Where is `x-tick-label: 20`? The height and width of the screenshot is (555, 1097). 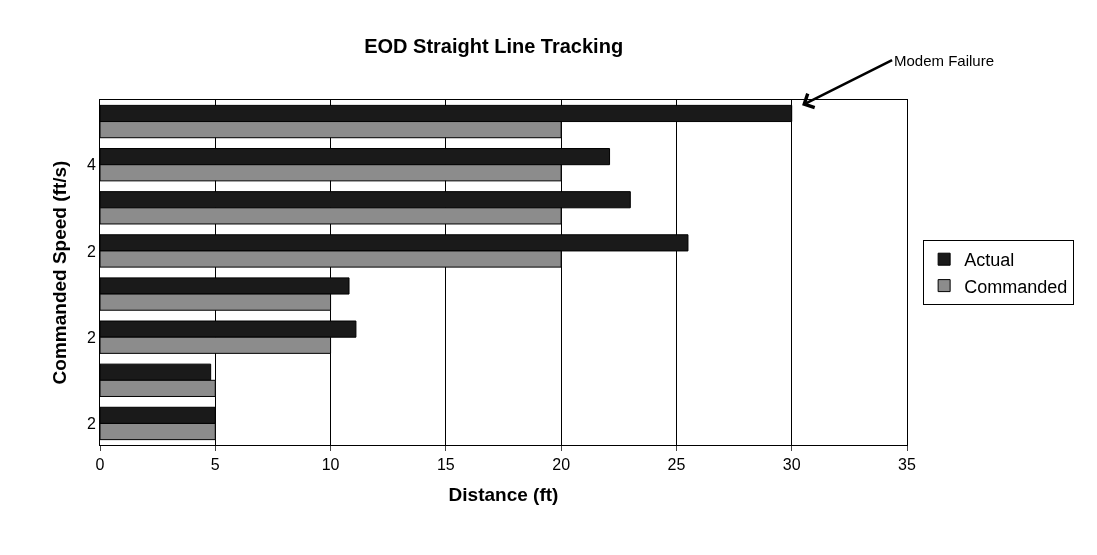 x-tick-label: 20 is located at coordinates (561, 465).